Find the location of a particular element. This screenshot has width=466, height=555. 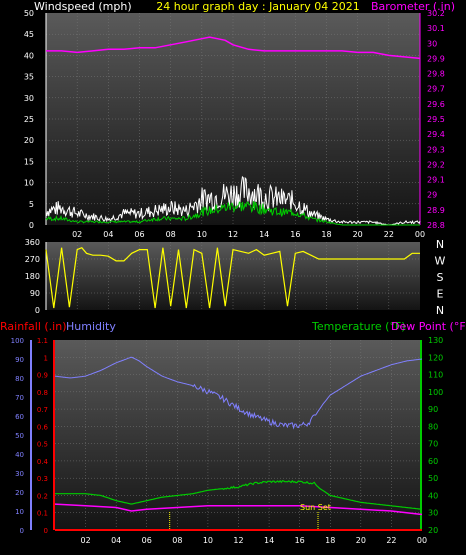

wind-tick-label: 50 is located at coordinates (29, 13).